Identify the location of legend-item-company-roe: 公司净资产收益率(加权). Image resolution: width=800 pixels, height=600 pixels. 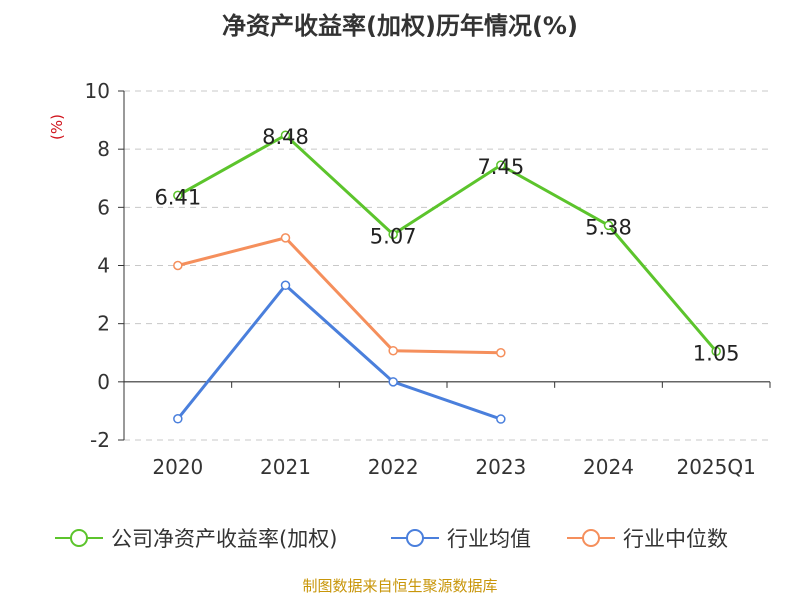
(196, 538).